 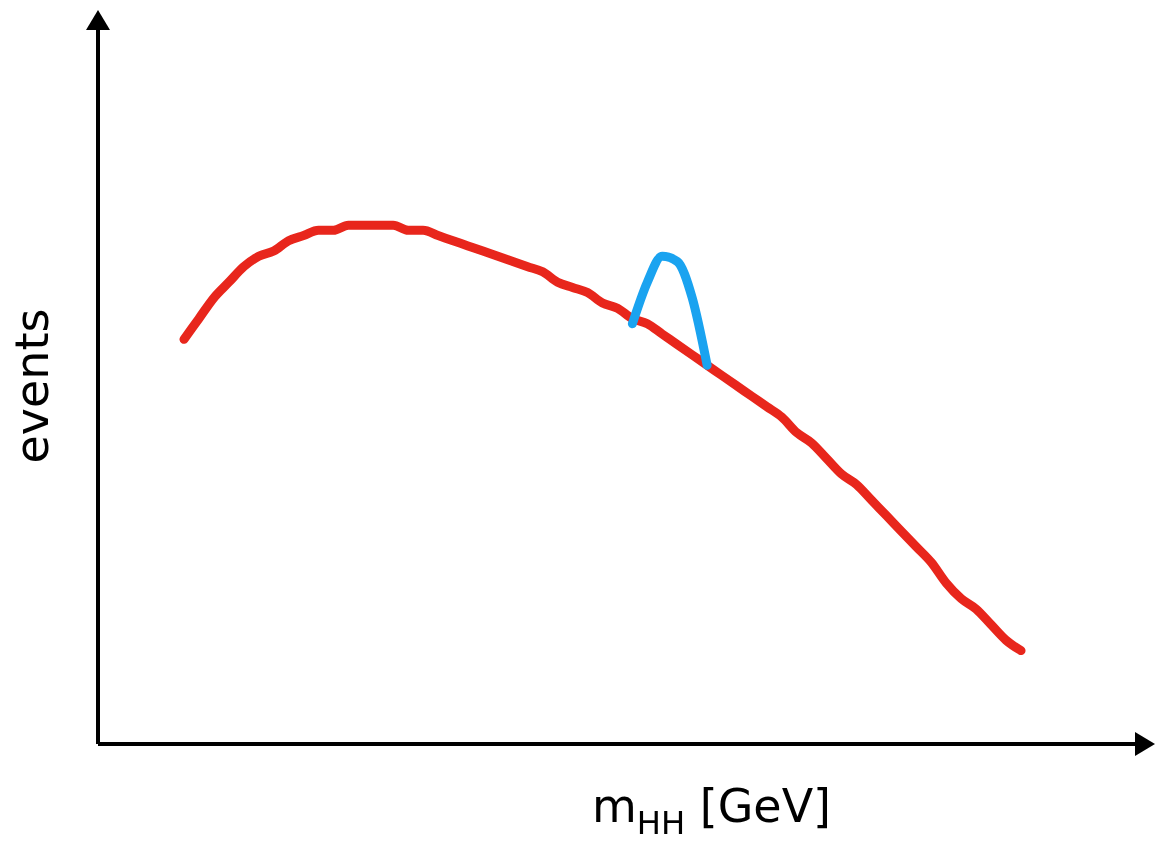 What do you see at coordinates (711, 810) in the screenshot?
I see `x-axis-title: m$_{HH}$ [GeV]` at bounding box center [711, 810].